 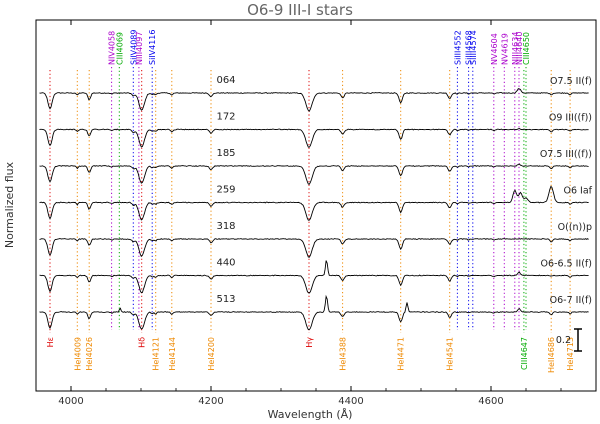 What do you see at coordinates (575, 227) in the screenshot?
I see `series-class-label: O((n))p` at bounding box center [575, 227].